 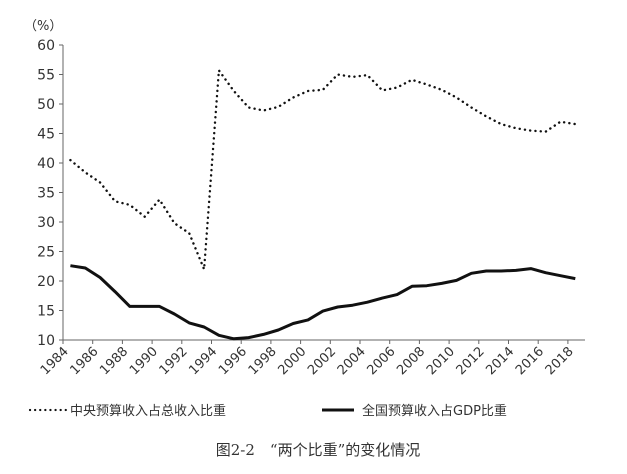 What do you see at coordinates (85, 361) in the screenshot?
I see `x-tick-label: 1986` at bounding box center [85, 361].